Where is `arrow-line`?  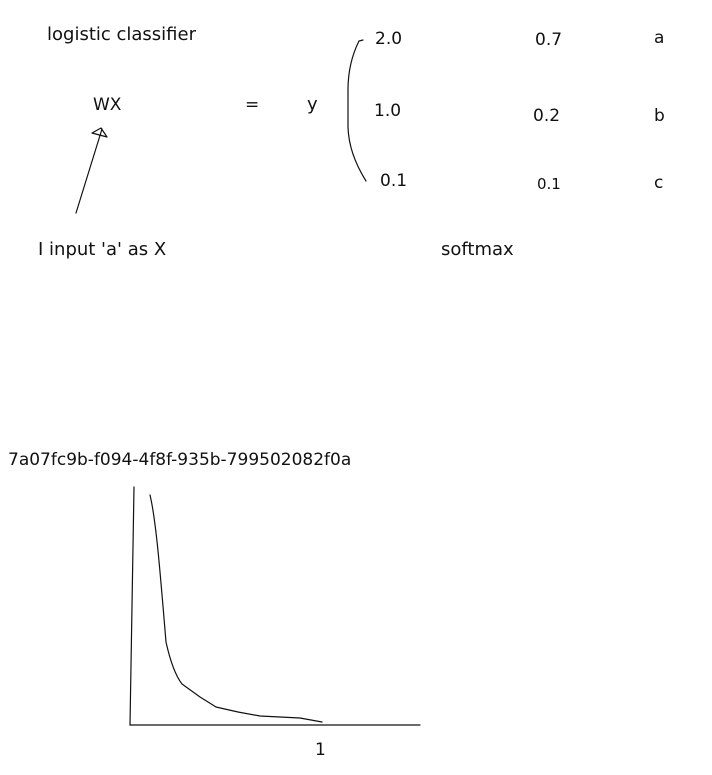
arrow-line is located at coordinates (89, 171).